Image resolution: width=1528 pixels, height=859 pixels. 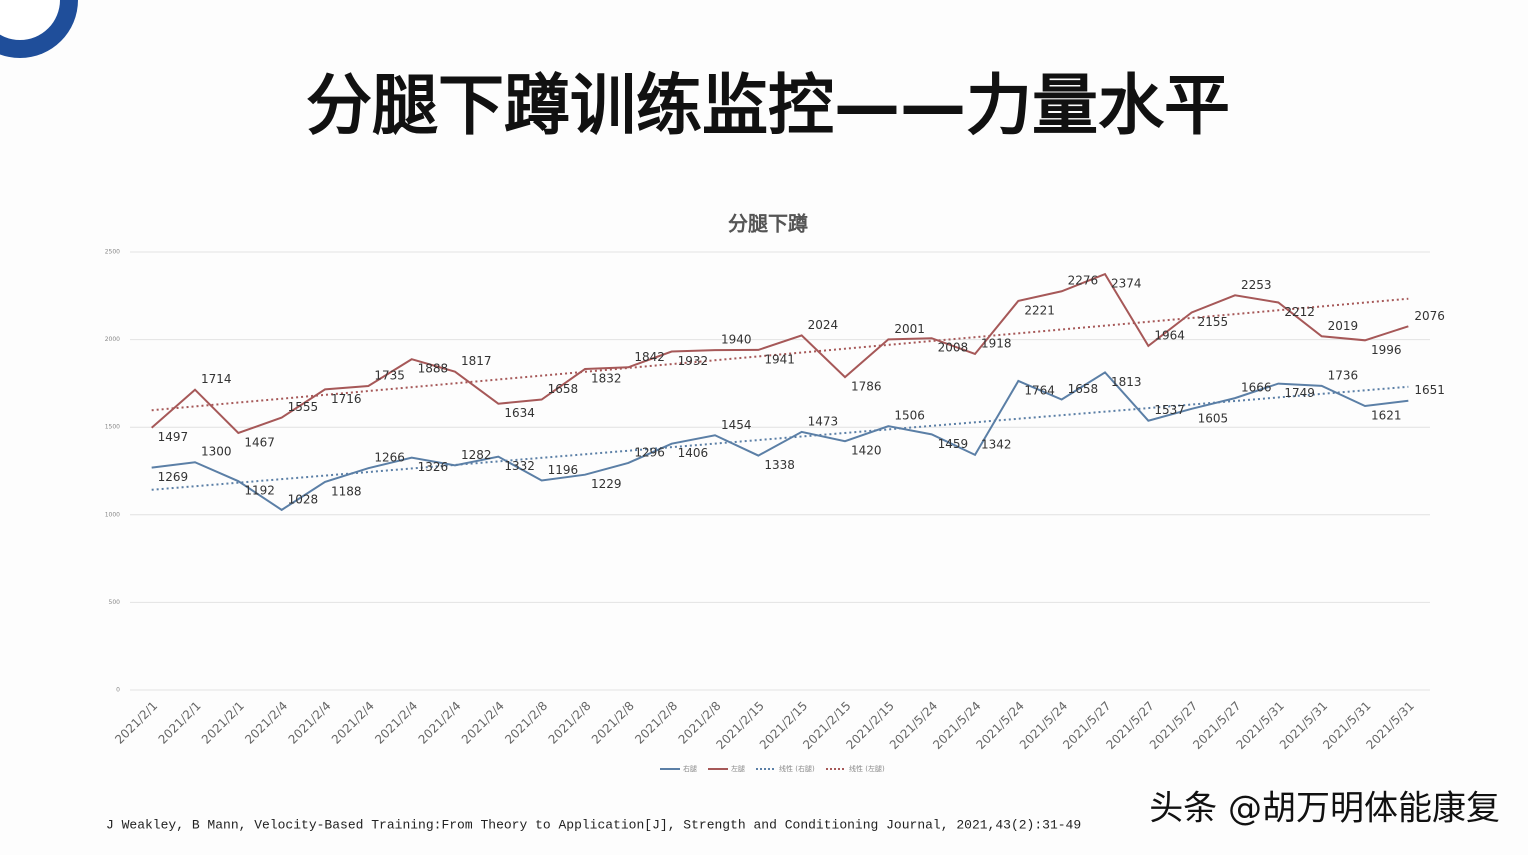 I want to click on data-label: 1196, so click(x=563, y=470).